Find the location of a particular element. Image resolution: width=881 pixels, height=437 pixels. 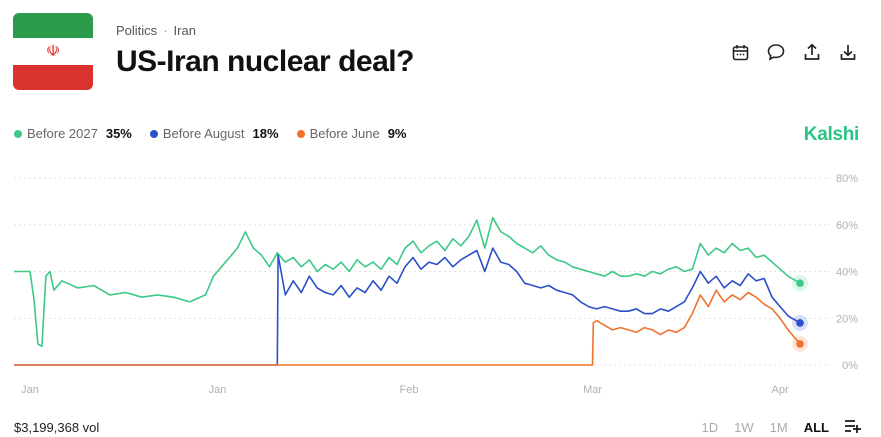

time-range-selector: 1D 1W 1M ALL is located at coordinates (781, 427).